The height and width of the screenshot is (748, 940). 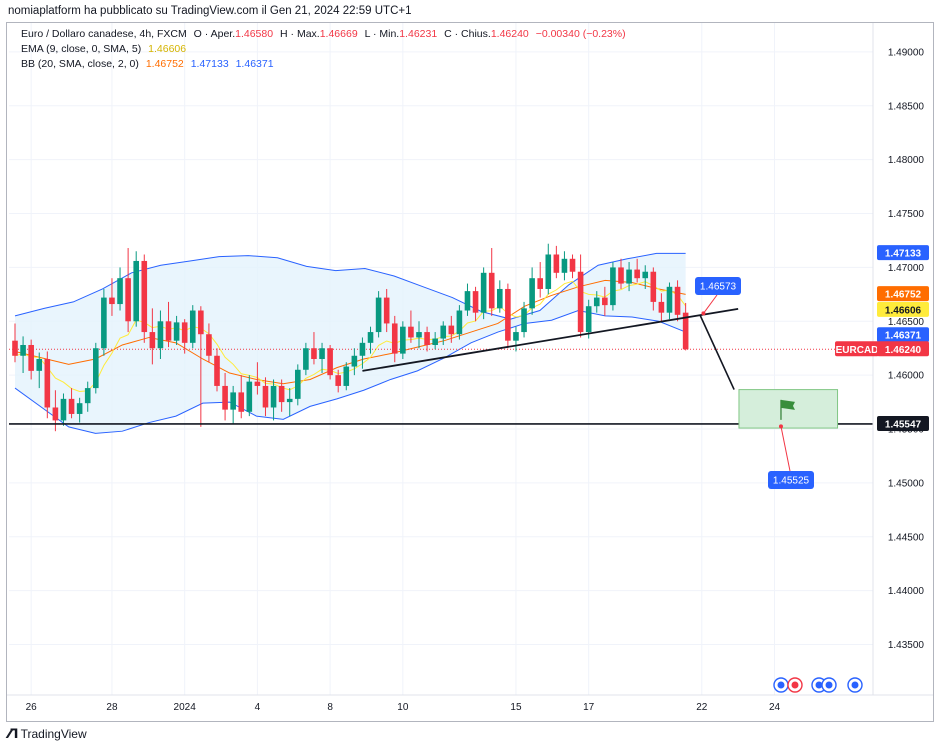 What do you see at coordinates (906, 52) in the screenshot?
I see `y-tick-label: 1.49000` at bounding box center [906, 52].